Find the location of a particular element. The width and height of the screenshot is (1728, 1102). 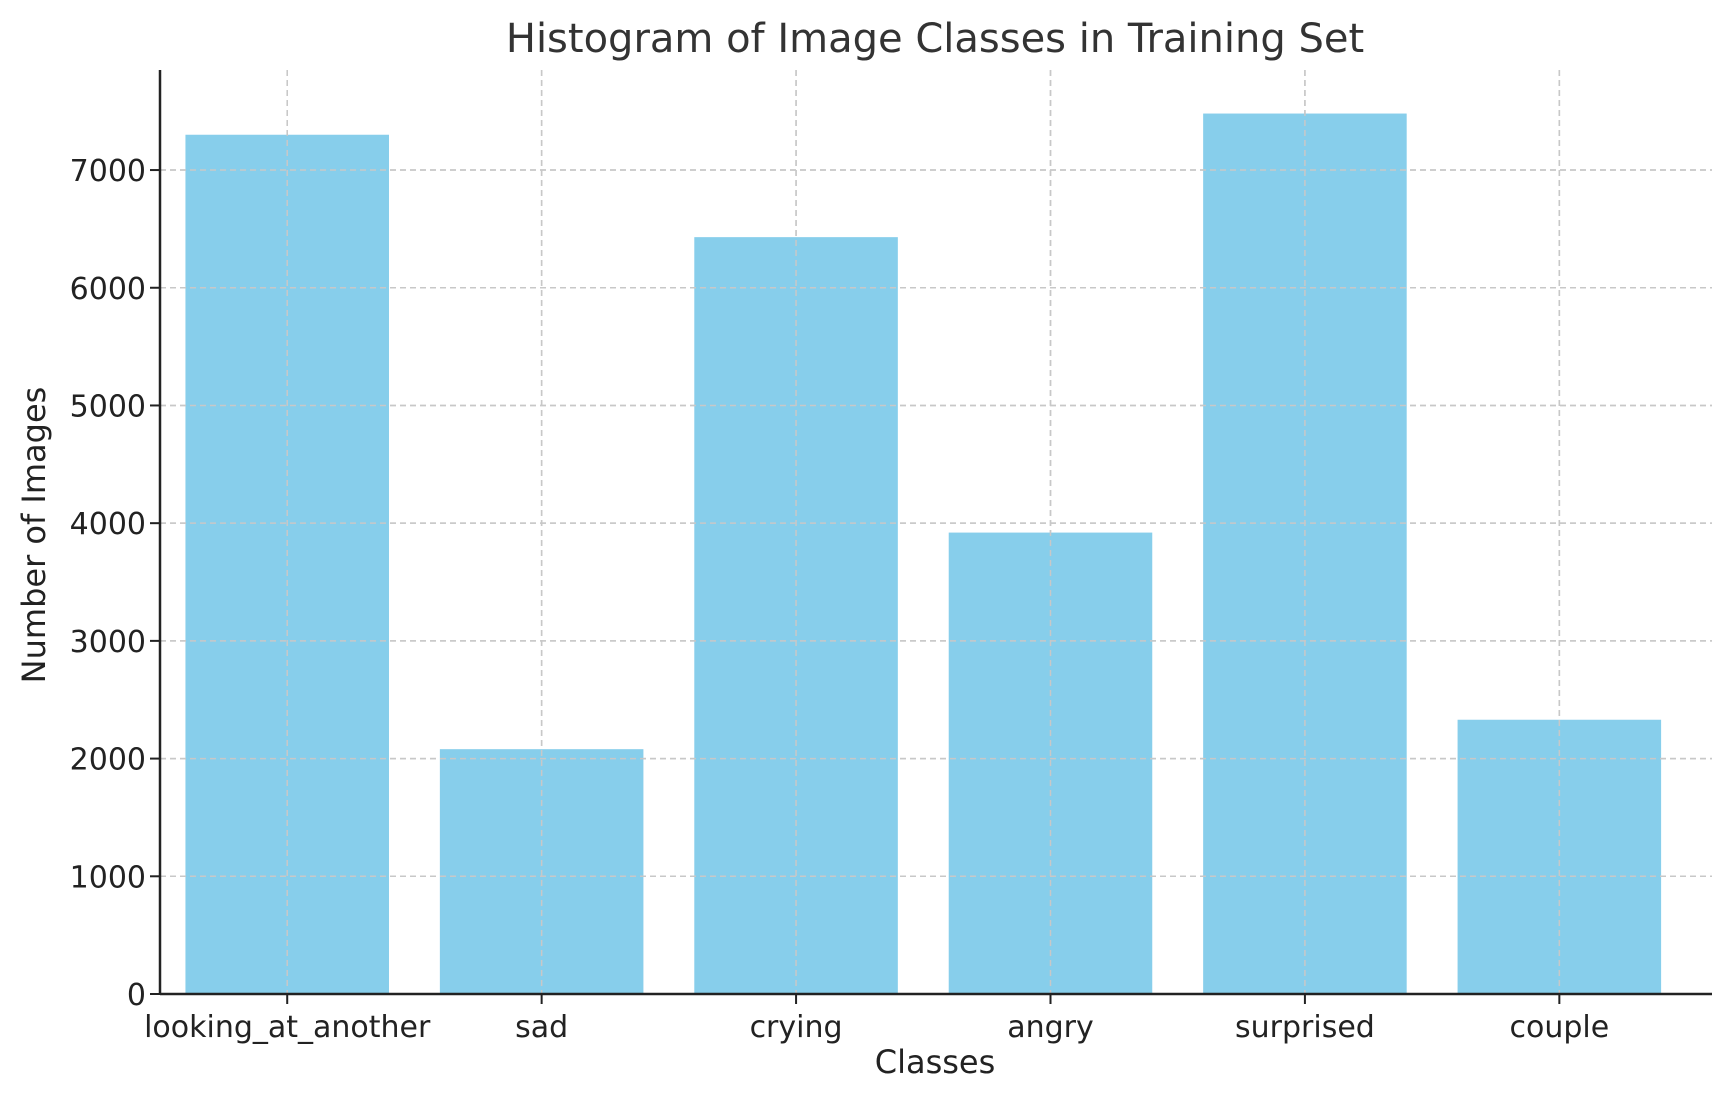

x-tick-label: angry is located at coordinates (1050, 1027).